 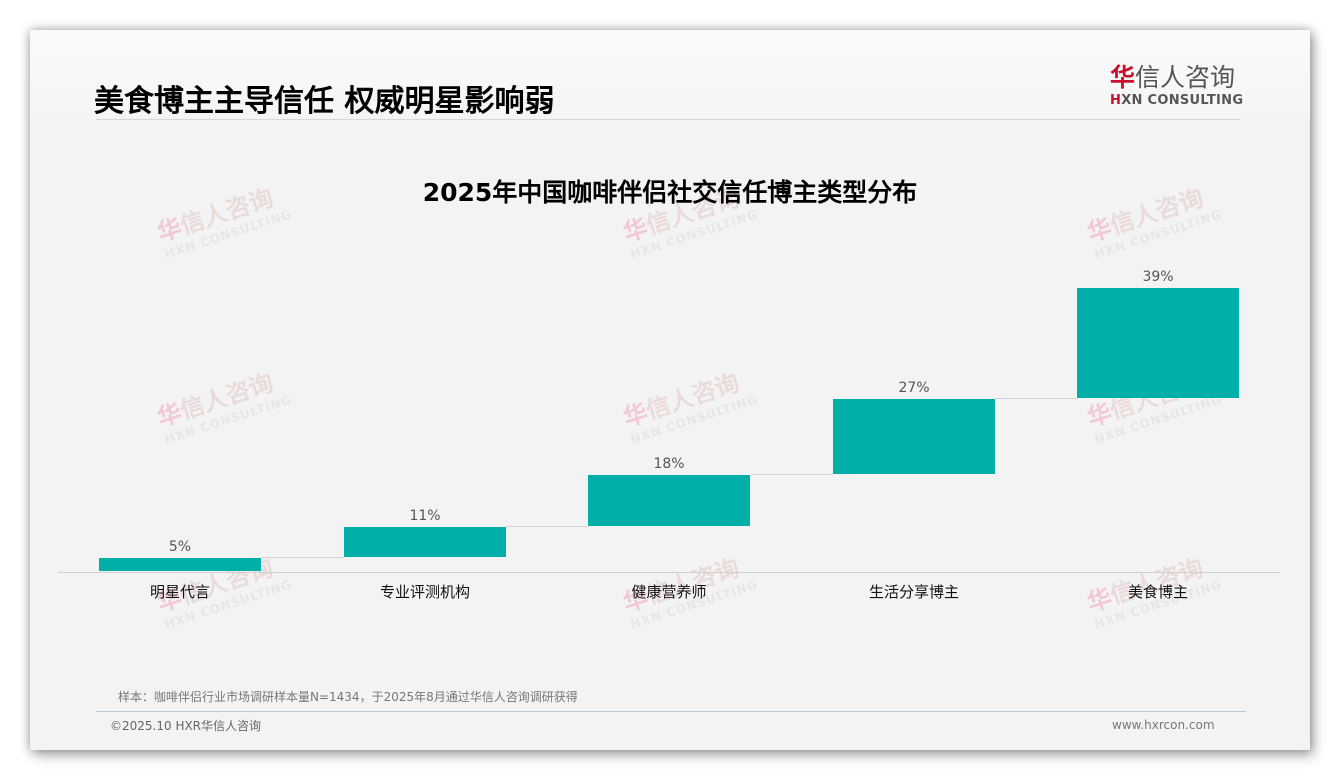 I want to click on bar-value-label: 39%, so click(x=1158, y=277).